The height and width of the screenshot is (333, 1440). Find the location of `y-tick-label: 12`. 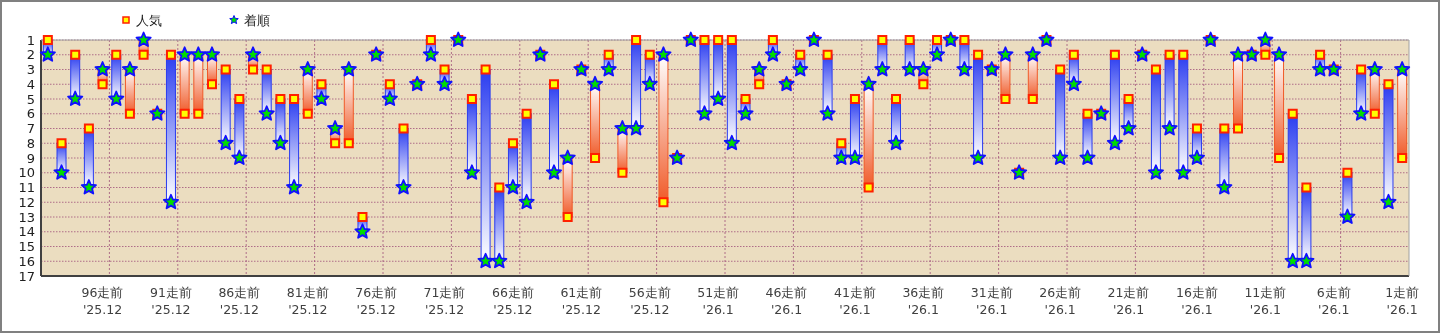

y-tick-label: 12 is located at coordinates (26, 202).